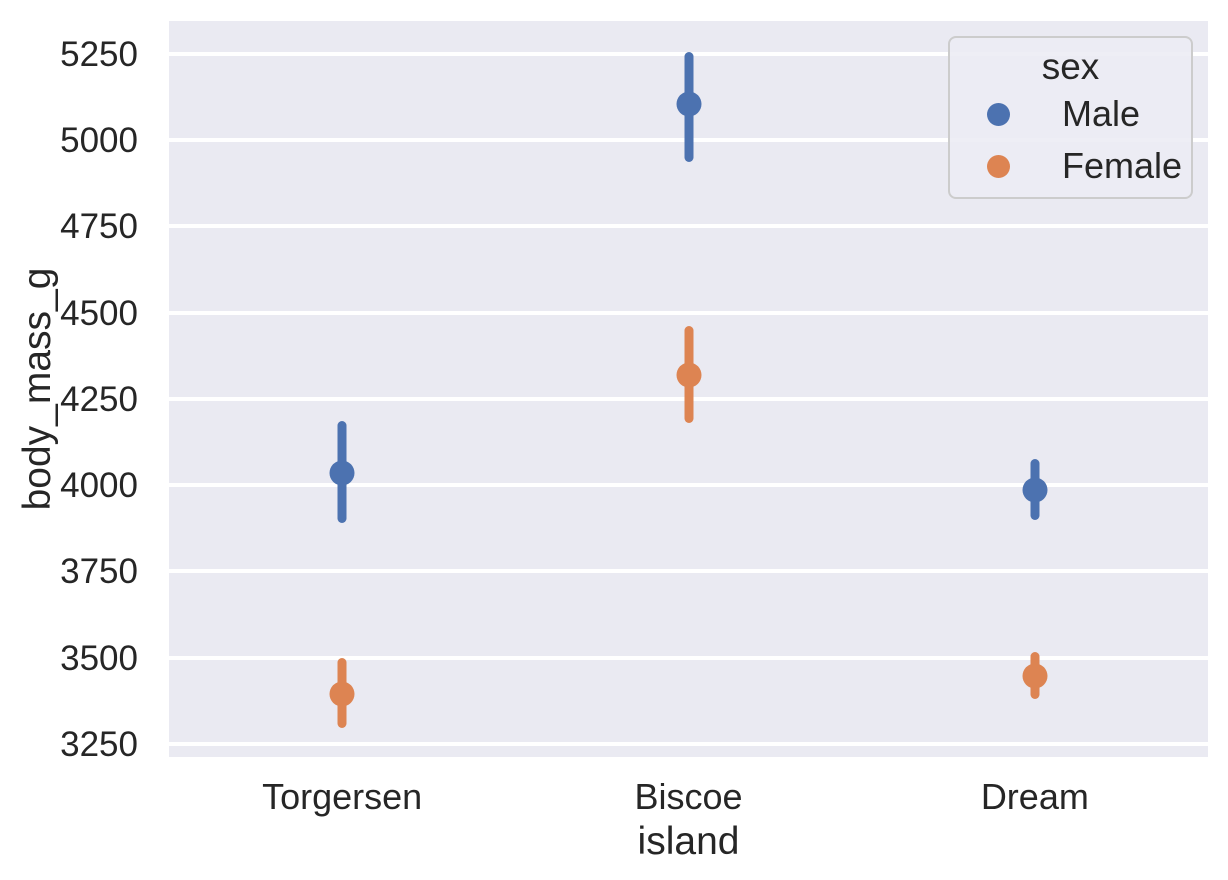  Describe the element at coordinates (99, 141) in the screenshot. I see `y-tick-label-5000: 5000` at that location.